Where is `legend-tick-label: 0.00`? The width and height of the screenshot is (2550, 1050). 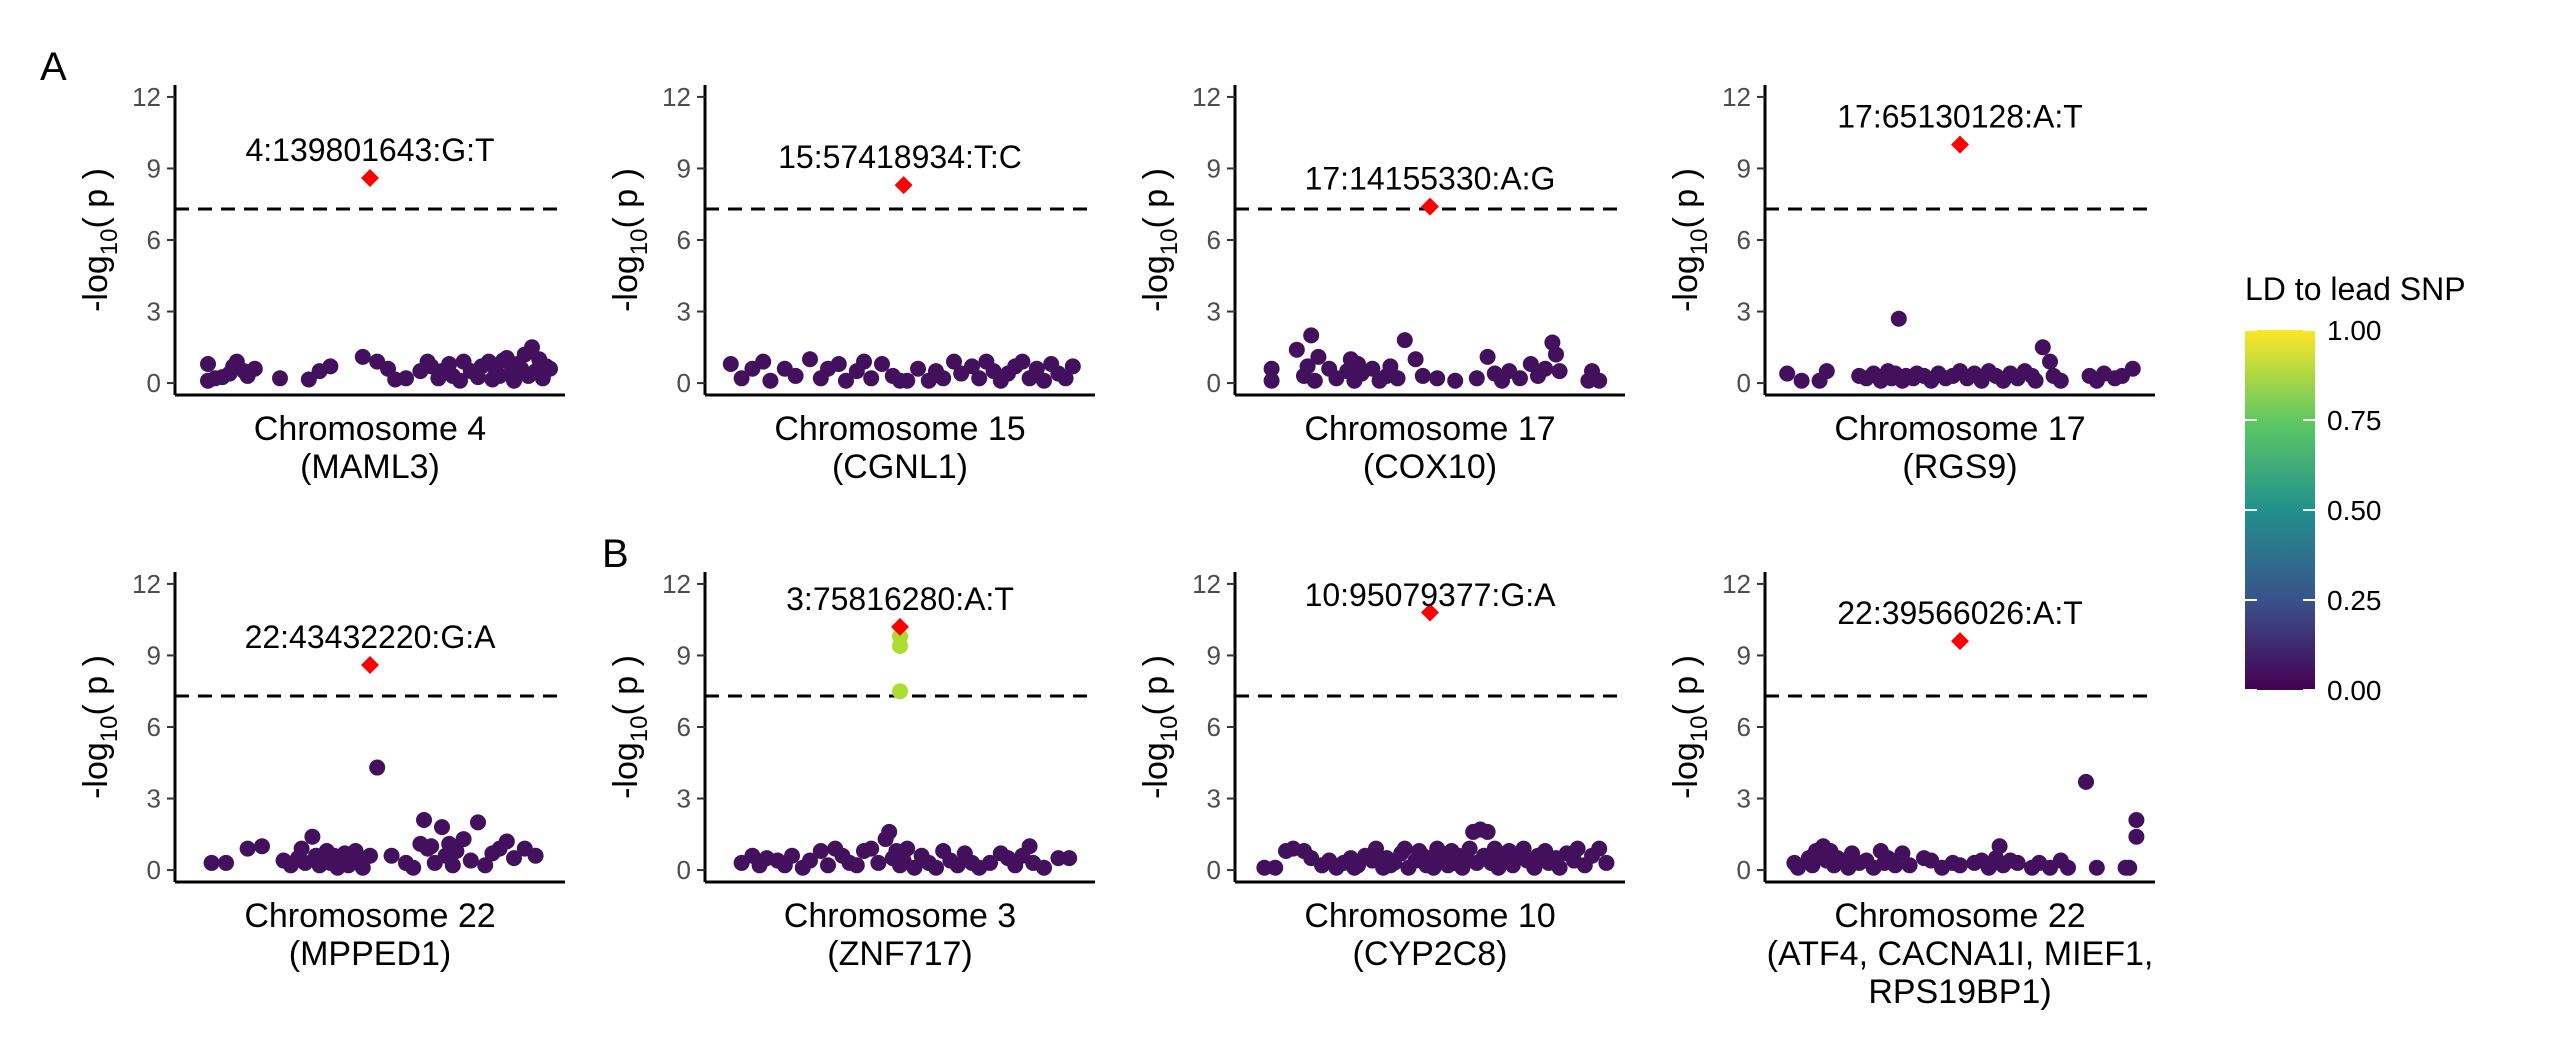
legend-tick-label: 0.00 is located at coordinates (2354, 690).